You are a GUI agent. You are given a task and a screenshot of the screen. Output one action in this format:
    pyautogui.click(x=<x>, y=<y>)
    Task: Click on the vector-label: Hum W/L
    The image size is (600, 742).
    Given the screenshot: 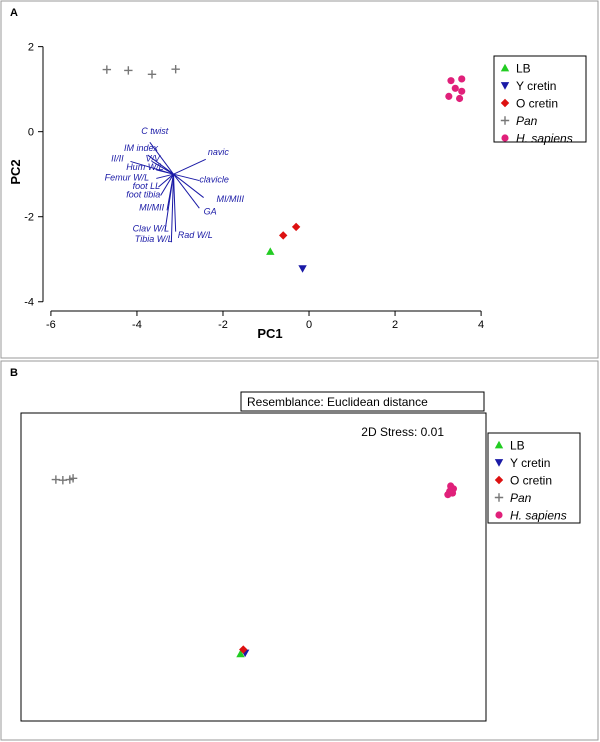 What is the action you would take?
    pyautogui.click(x=145, y=167)
    